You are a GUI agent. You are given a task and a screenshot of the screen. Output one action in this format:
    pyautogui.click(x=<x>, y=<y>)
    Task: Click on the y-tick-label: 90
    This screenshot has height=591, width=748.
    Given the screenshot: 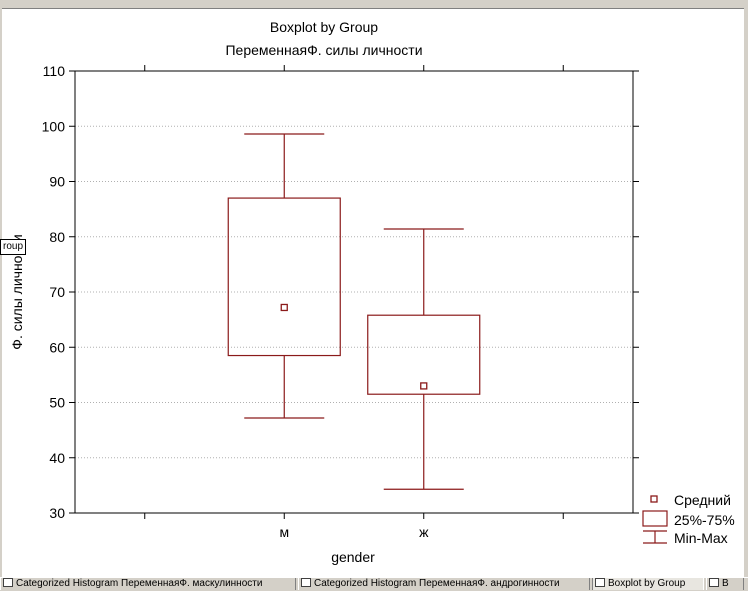 What is the action you would take?
    pyautogui.click(x=57, y=182)
    